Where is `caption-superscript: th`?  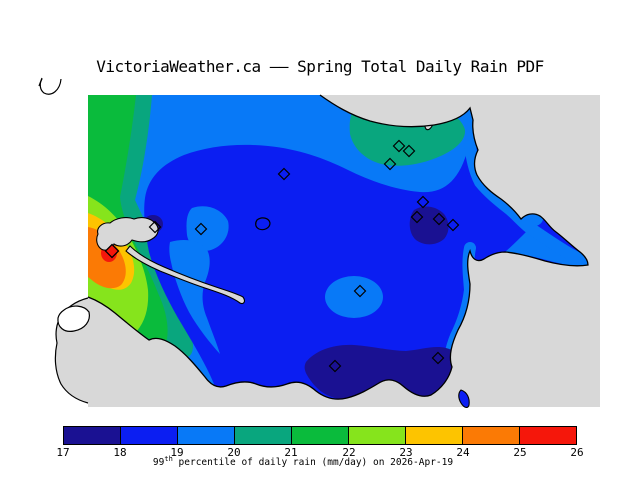
caption-superscript: th is located at coordinates (168, 458).